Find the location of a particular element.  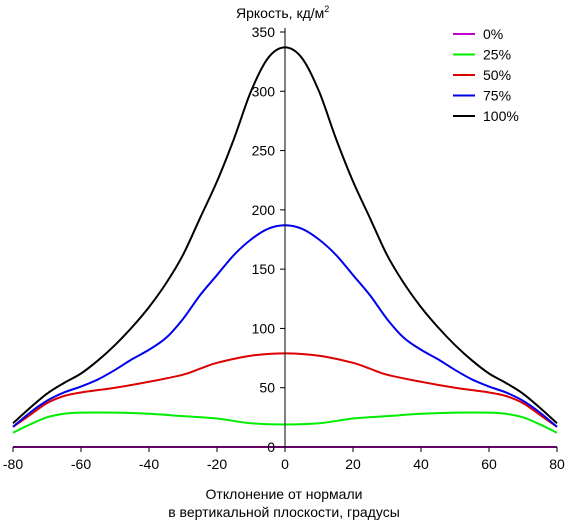

y-axis-label: Яркость, кд/м2 is located at coordinates (282, 12).